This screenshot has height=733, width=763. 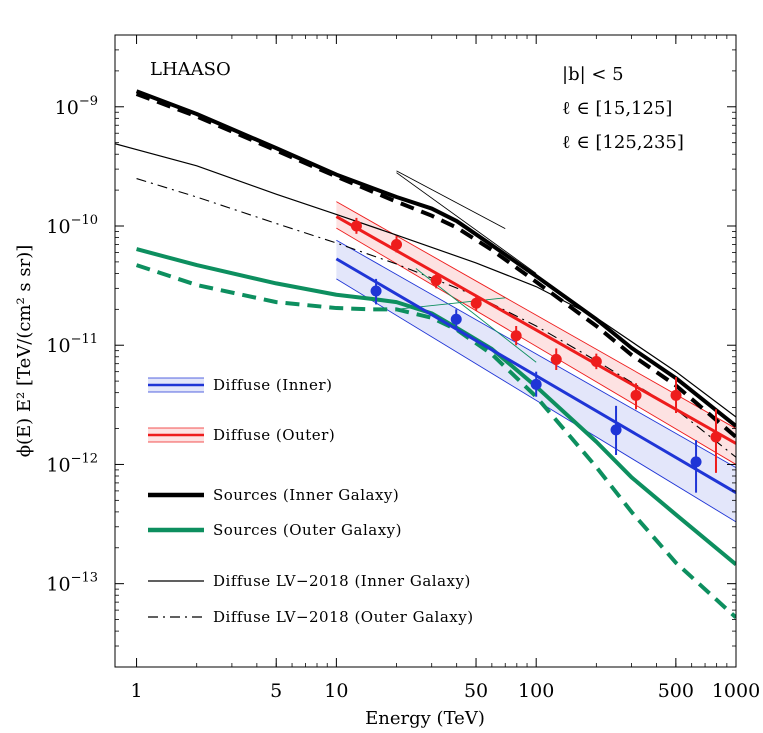 I want to click on x-tick-label: 50, so click(x=476, y=691).